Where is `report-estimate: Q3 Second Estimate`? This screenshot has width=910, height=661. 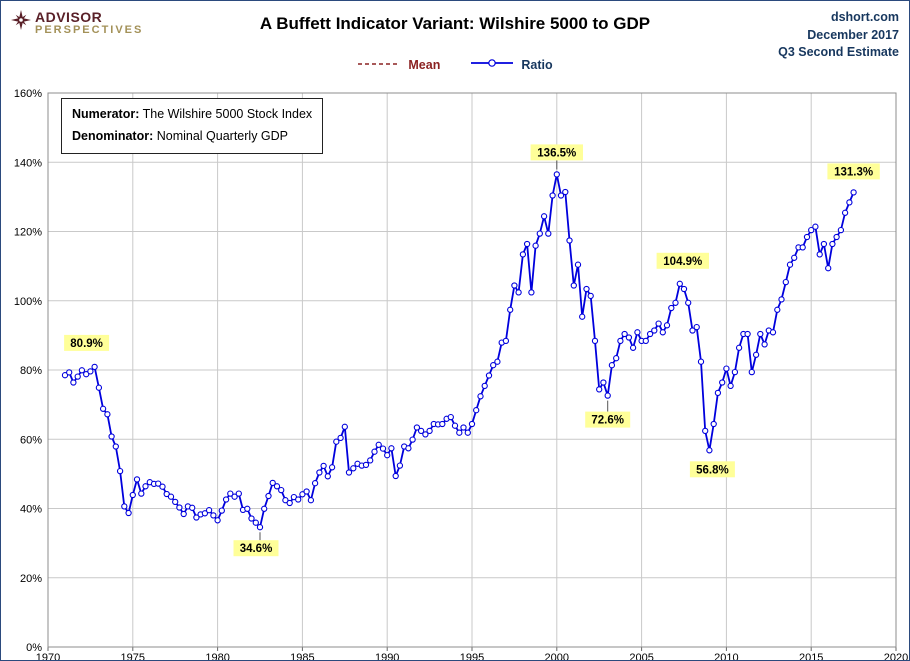
report-estimate: Q3 Second Estimate is located at coordinates (838, 52).